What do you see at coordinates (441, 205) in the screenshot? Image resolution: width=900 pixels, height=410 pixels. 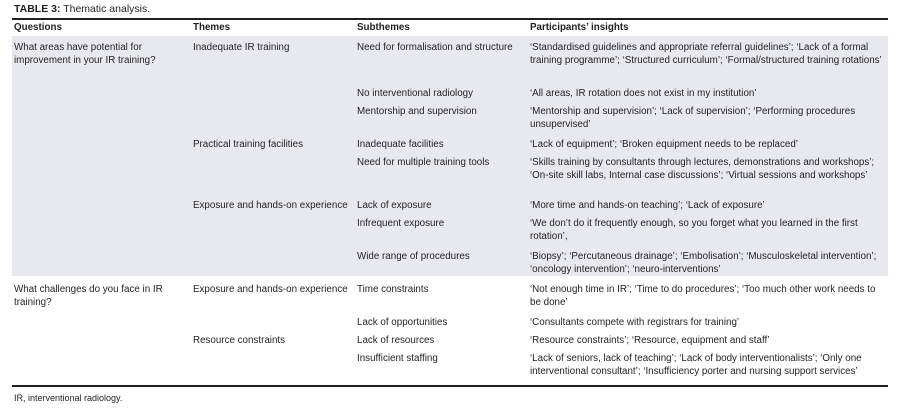 I see `subtheme-cell: Lack of exposure` at bounding box center [441, 205].